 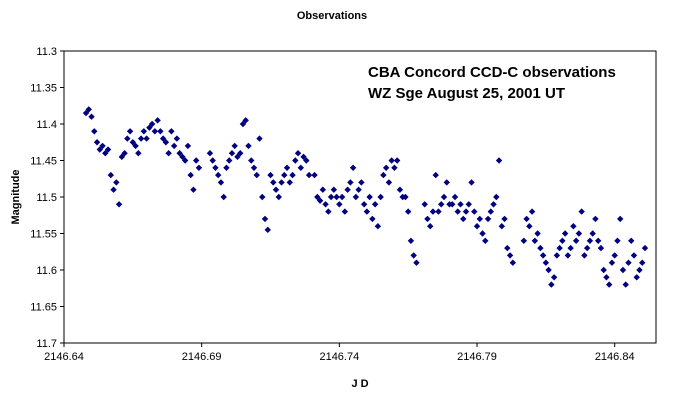 What do you see at coordinates (43, 235) in the screenshot?
I see `y-tick-label: 11.55` at bounding box center [43, 235].